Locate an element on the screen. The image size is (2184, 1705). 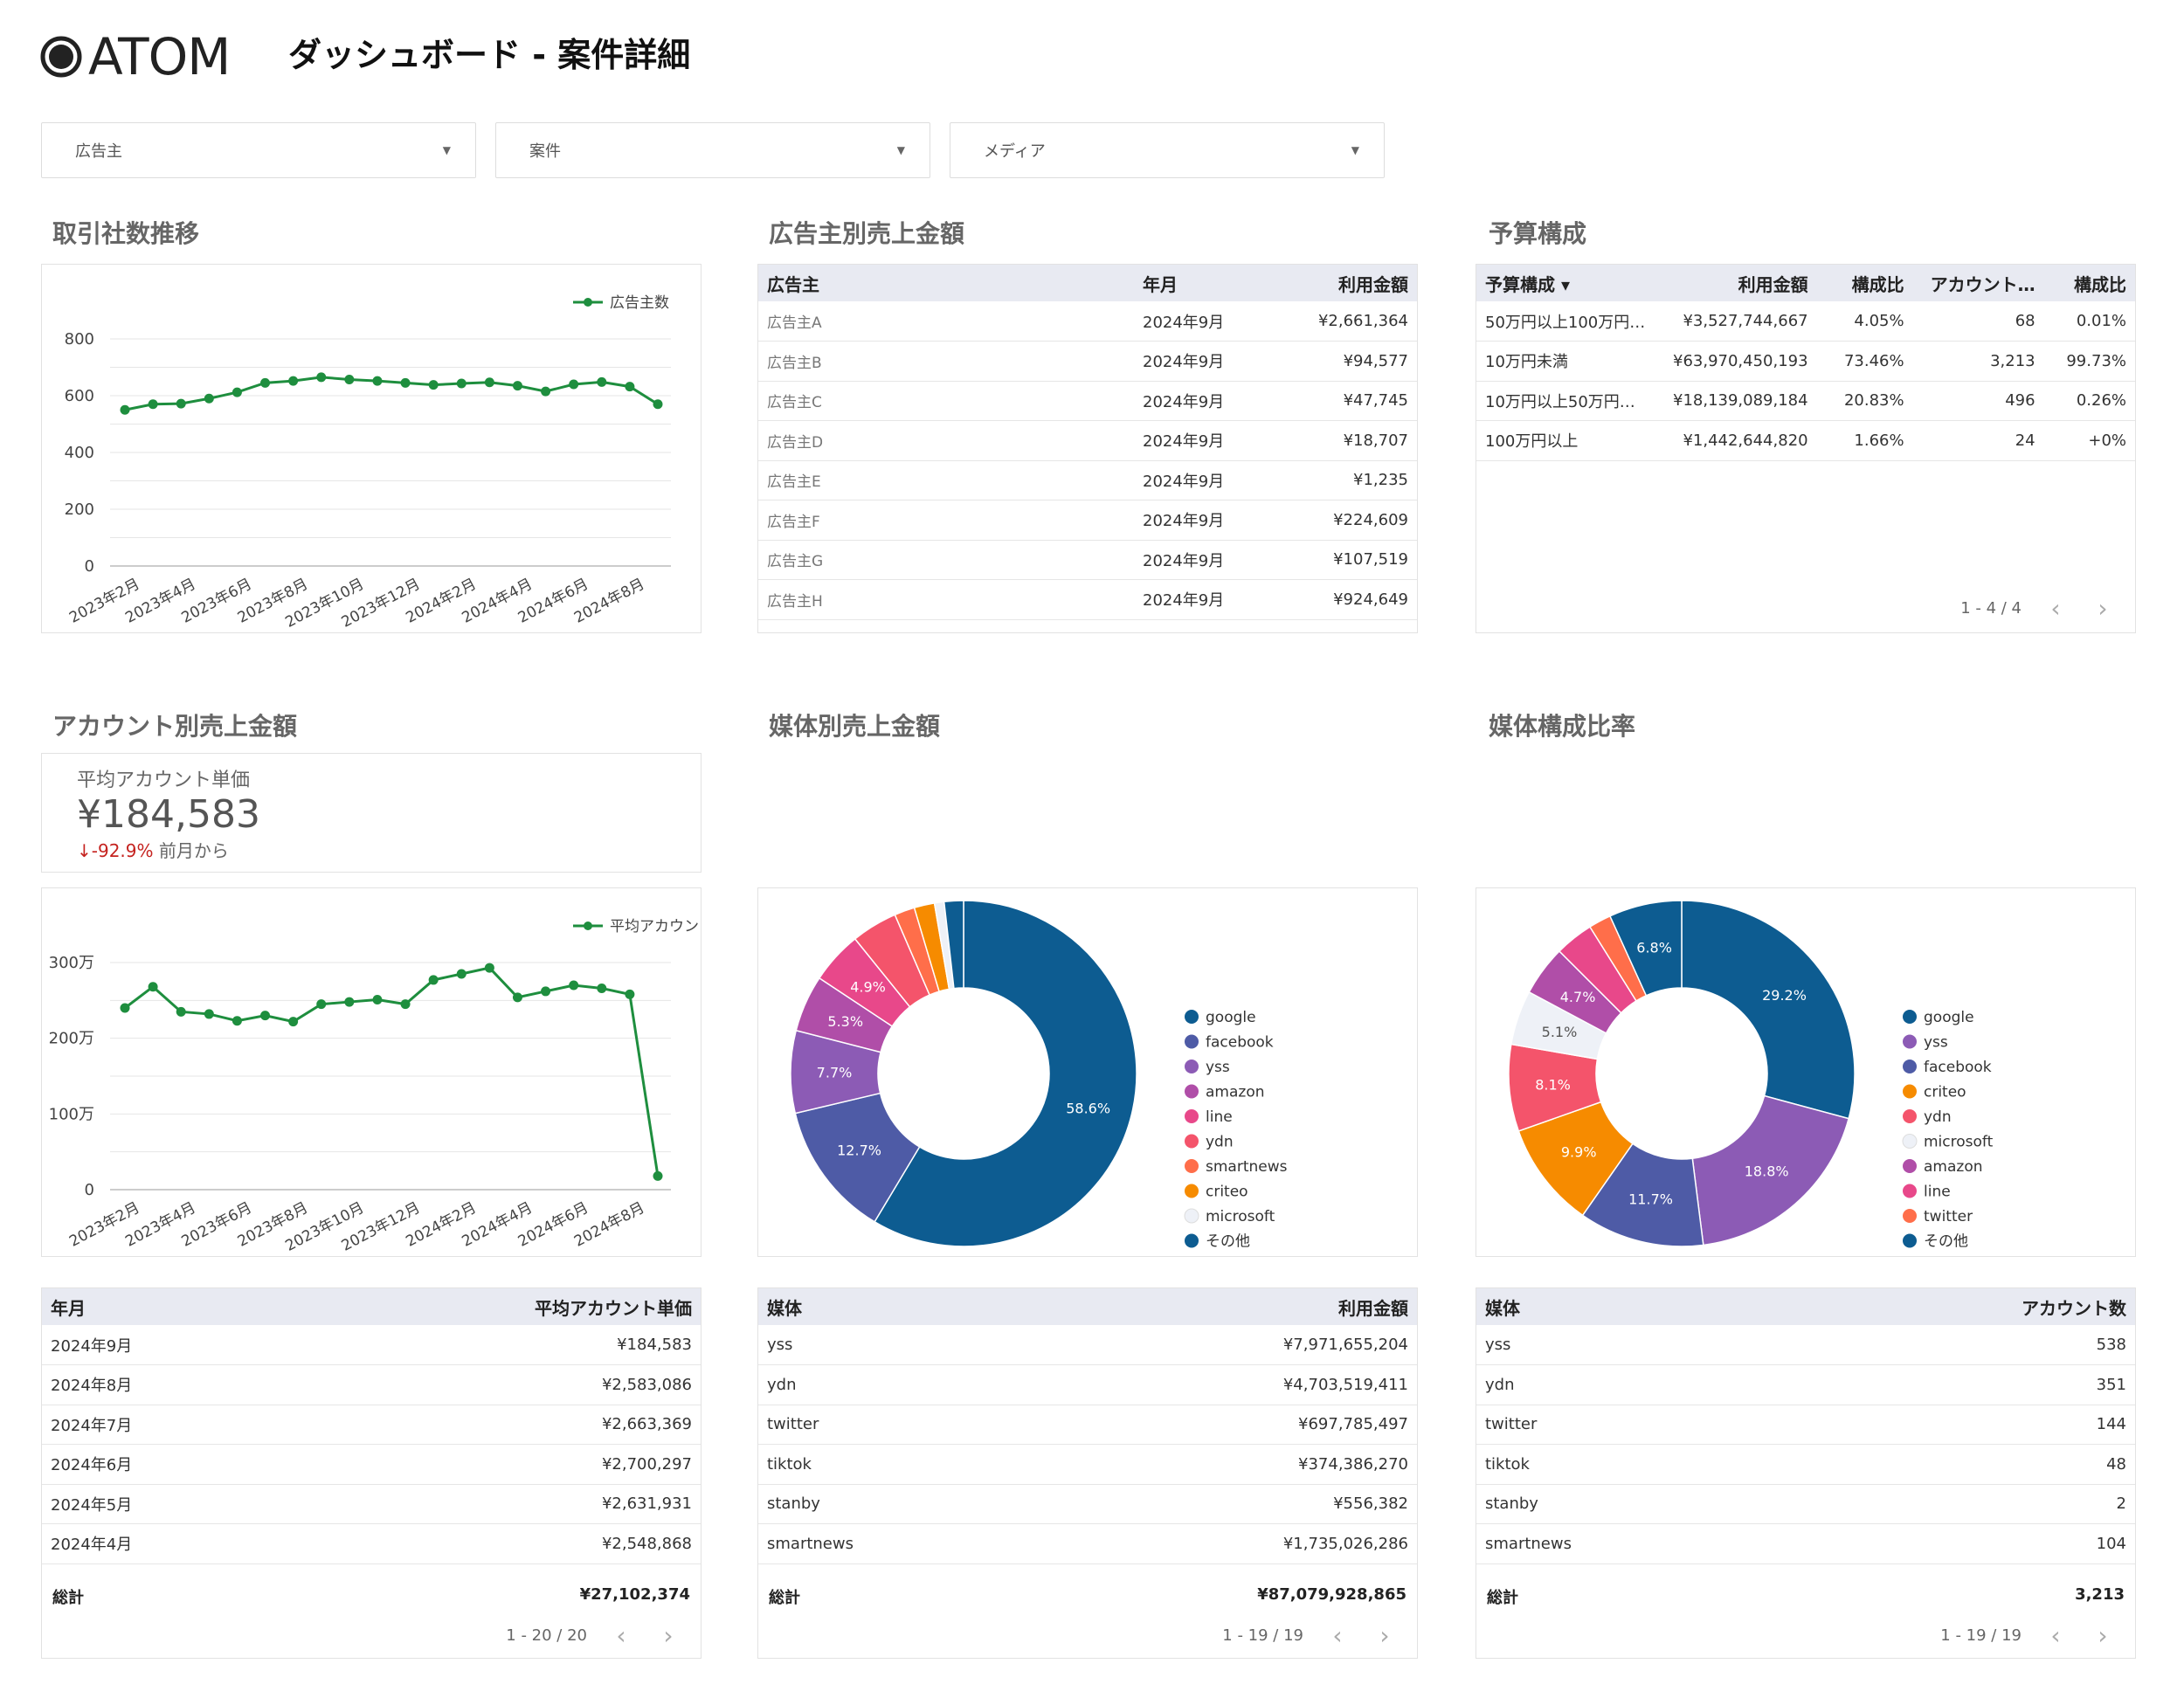
table-row: ydn ¥4,703,519,411 is located at coordinates (1087, 1384).